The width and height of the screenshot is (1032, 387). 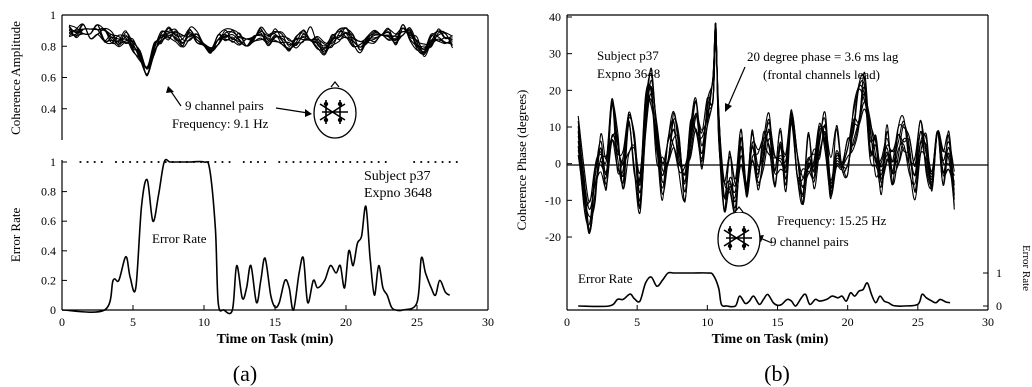 I want to click on b-subject-line2: Expno 3648, so click(x=628, y=73).